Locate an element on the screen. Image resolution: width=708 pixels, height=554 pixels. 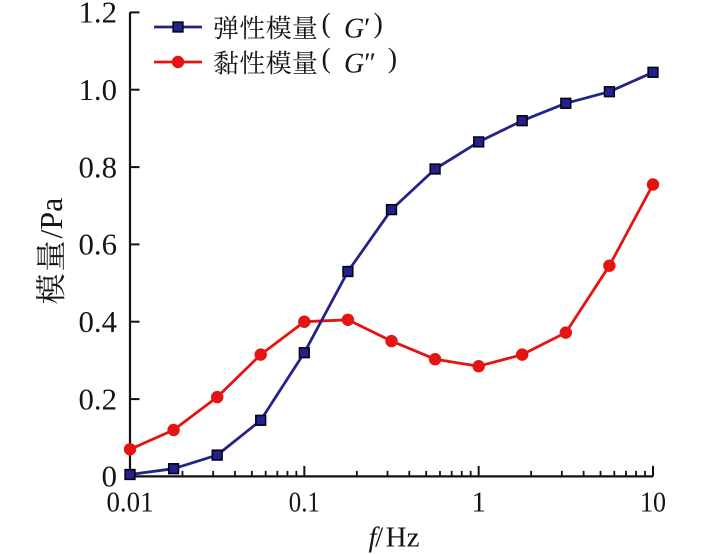
svg-text: 1.2 is located at coordinates (98, 15).